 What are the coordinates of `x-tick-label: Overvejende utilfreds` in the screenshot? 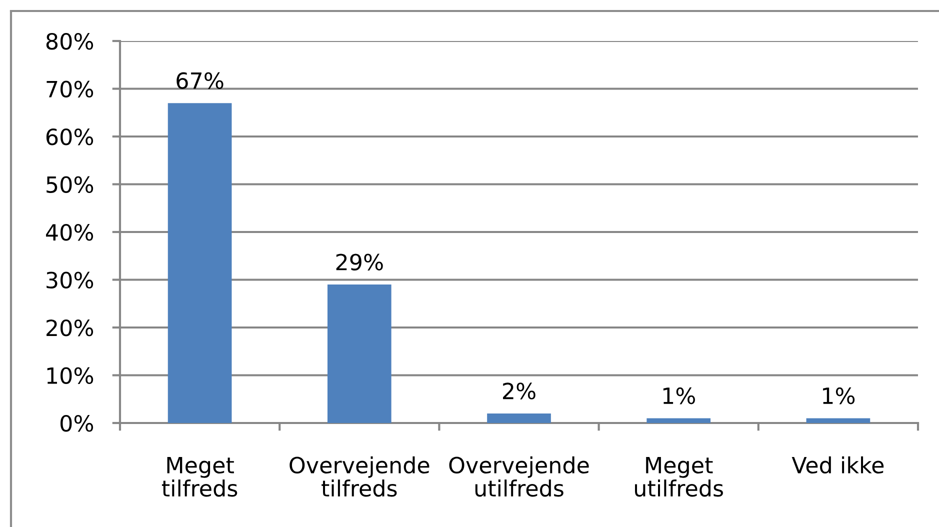 It's located at (519, 476).